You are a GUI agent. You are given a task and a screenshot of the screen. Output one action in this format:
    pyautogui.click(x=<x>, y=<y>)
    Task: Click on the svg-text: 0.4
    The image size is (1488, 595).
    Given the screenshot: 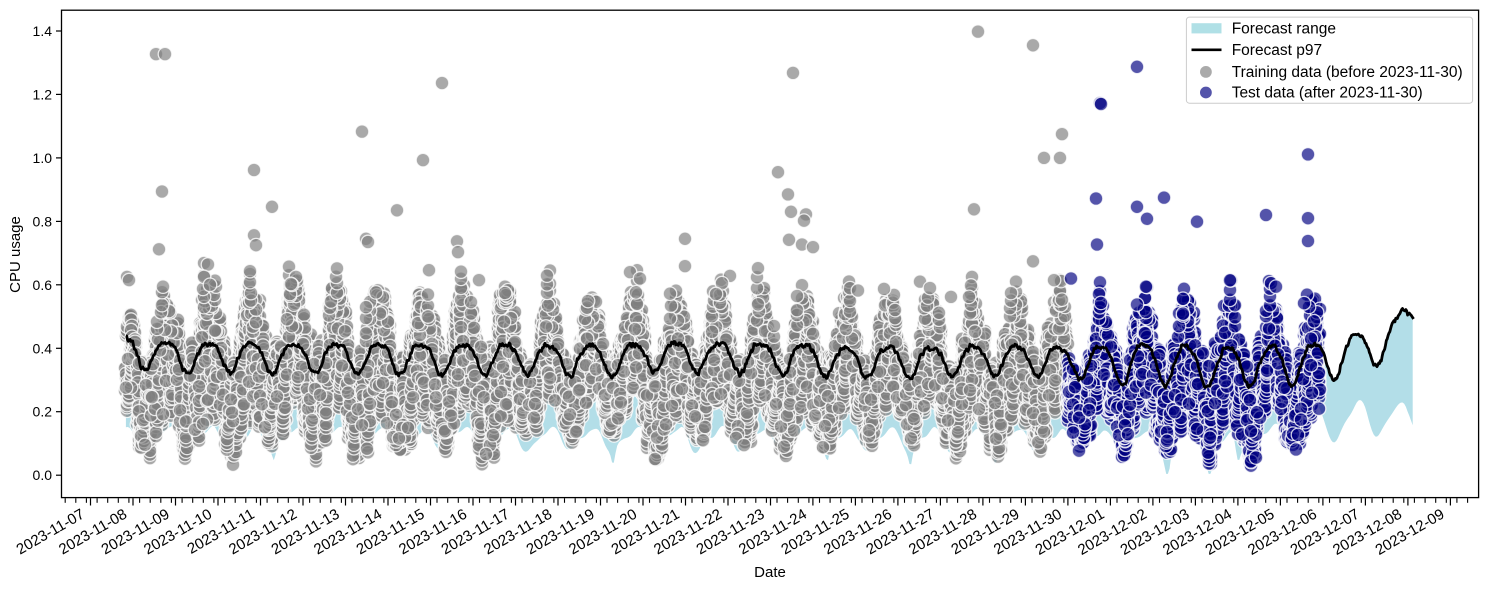 What is the action you would take?
    pyautogui.click(x=43, y=348)
    